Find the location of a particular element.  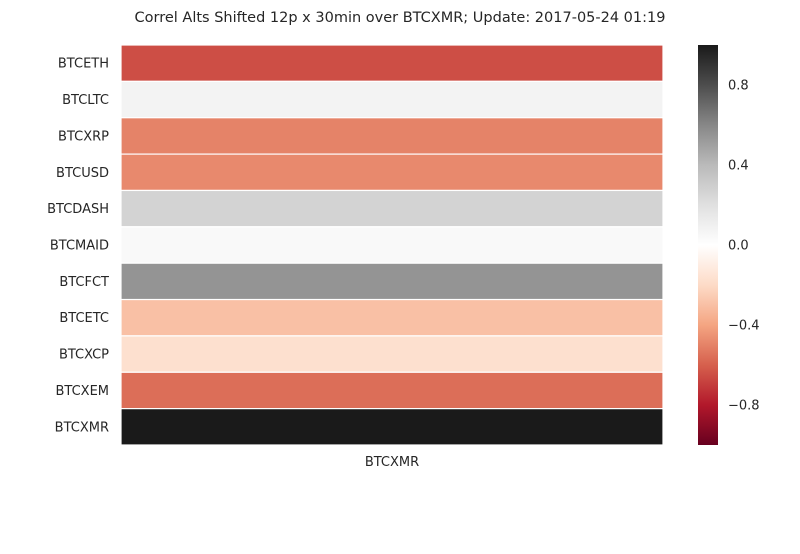

heatmap-cell-btcxrp is located at coordinates (392, 136).